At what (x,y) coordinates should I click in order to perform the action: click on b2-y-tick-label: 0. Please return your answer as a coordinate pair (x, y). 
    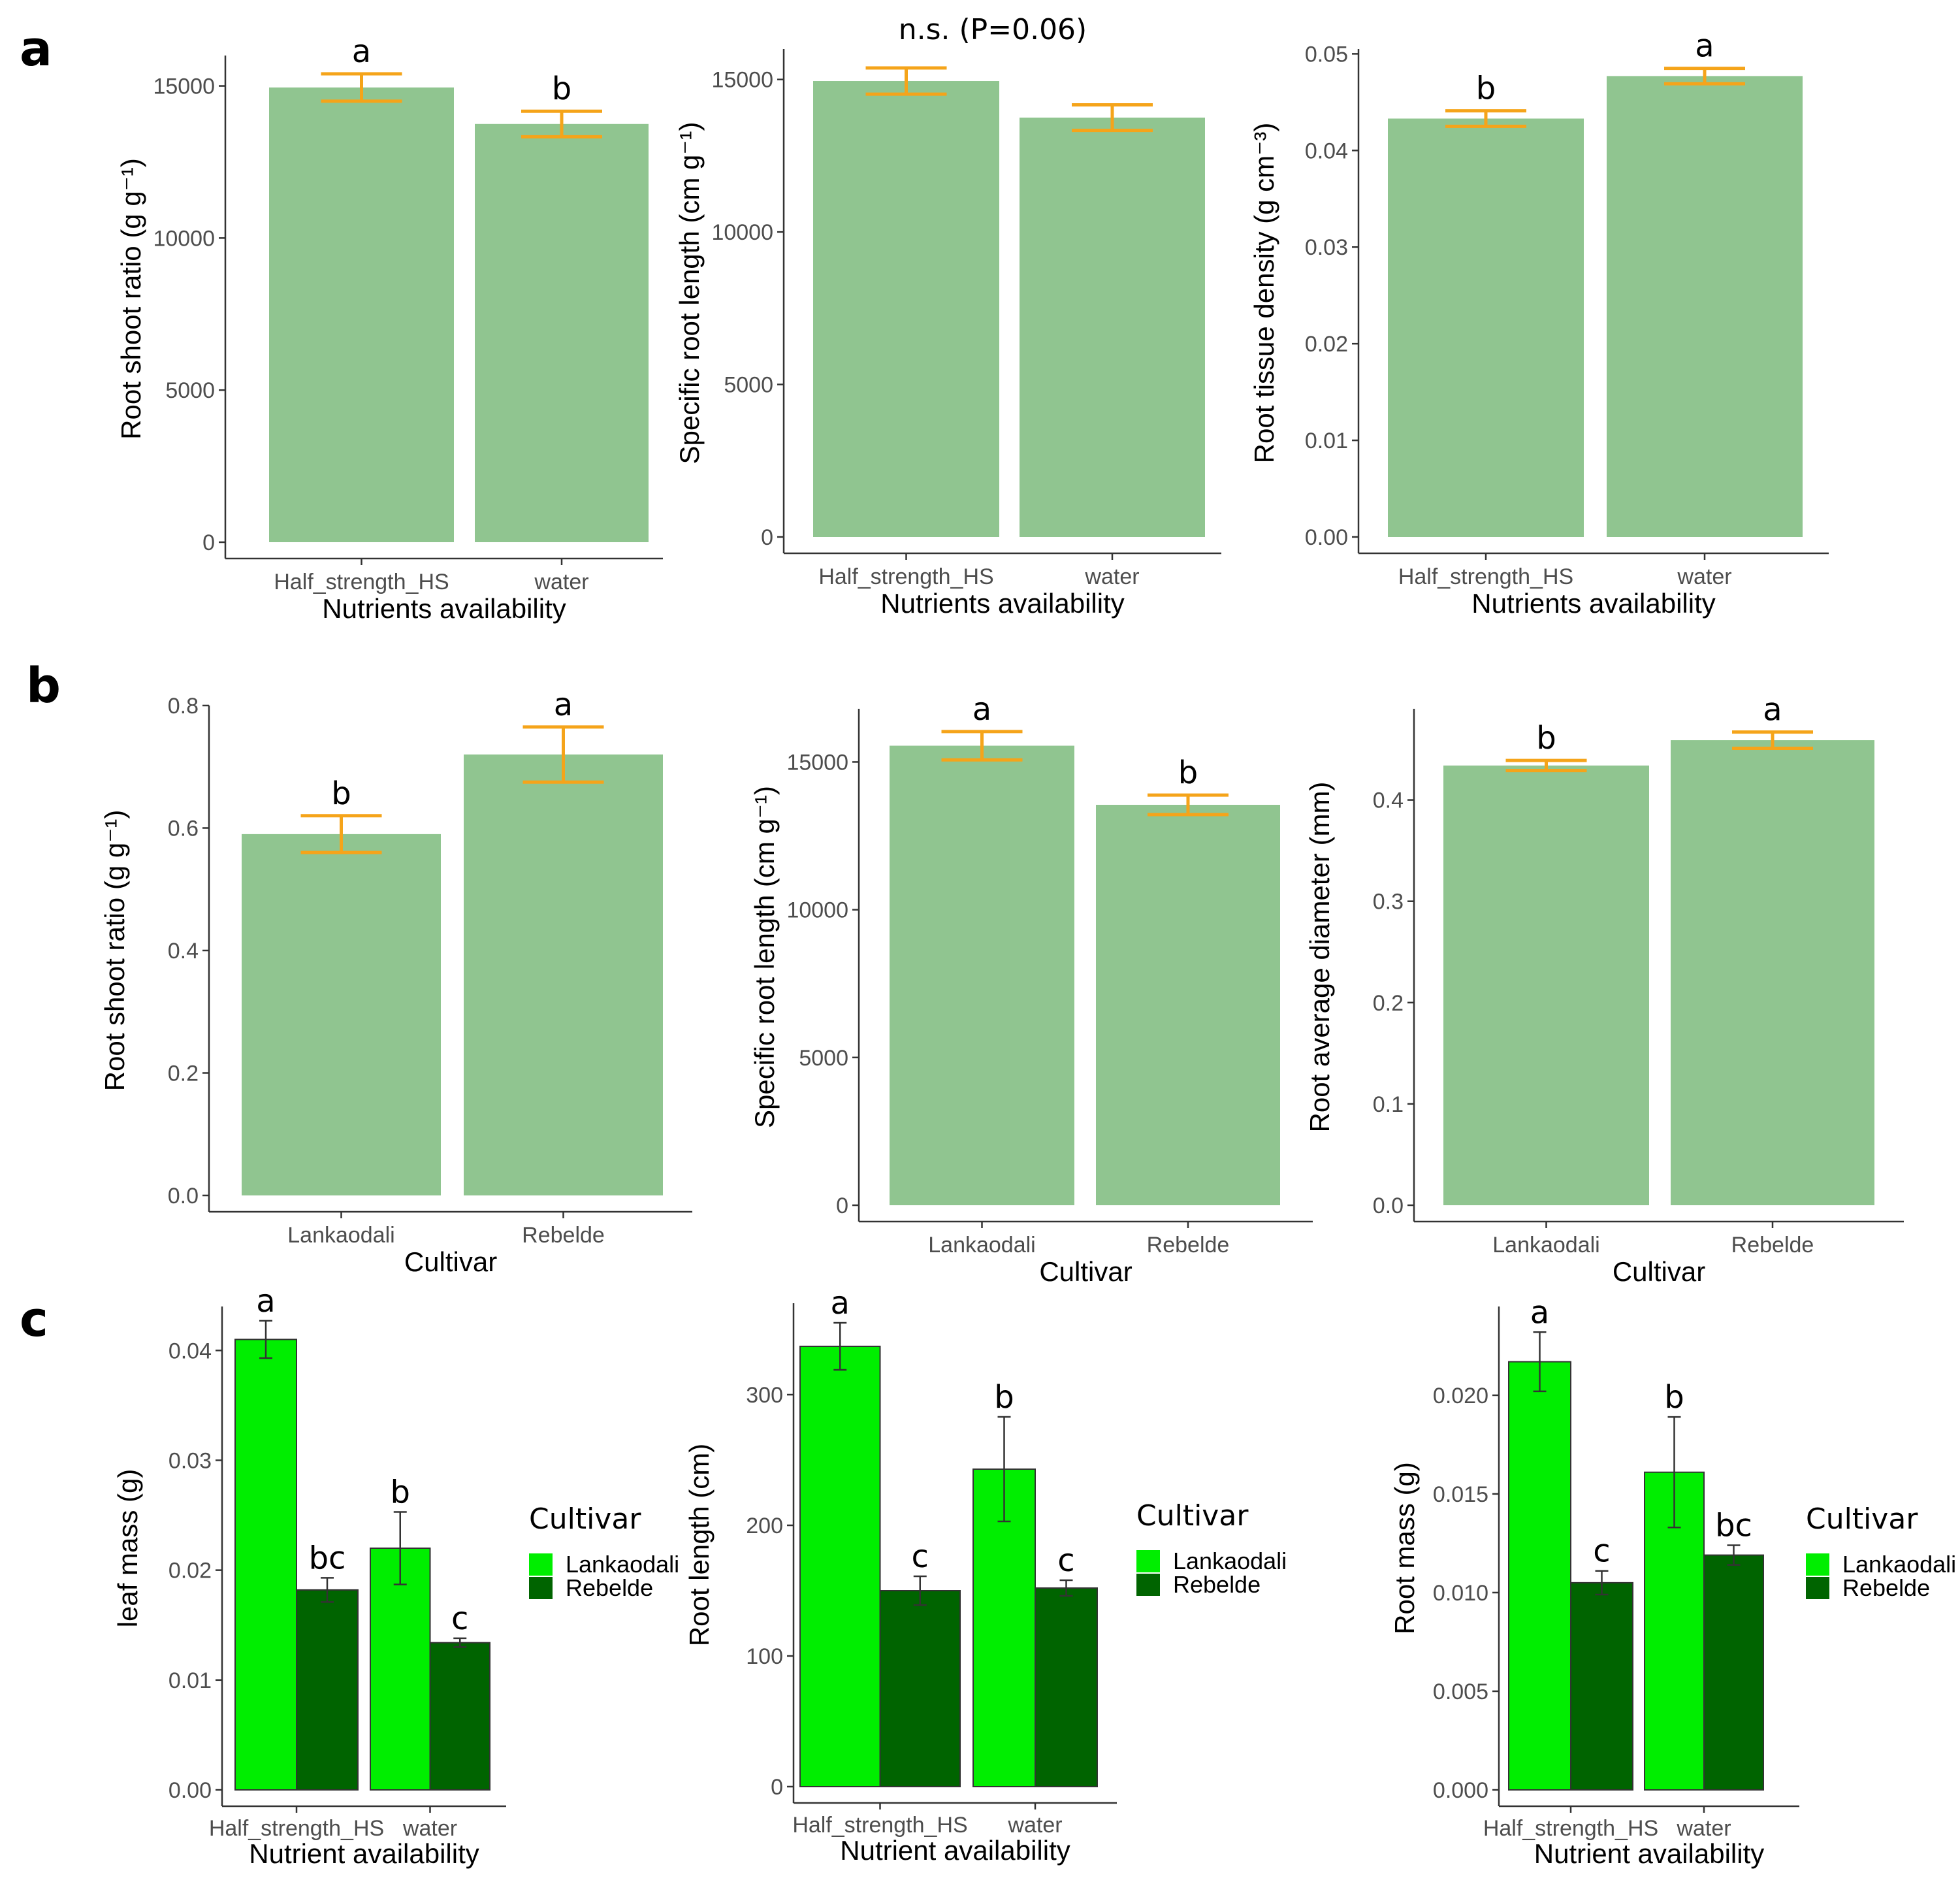
    Looking at the image, I should click on (842, 1205).